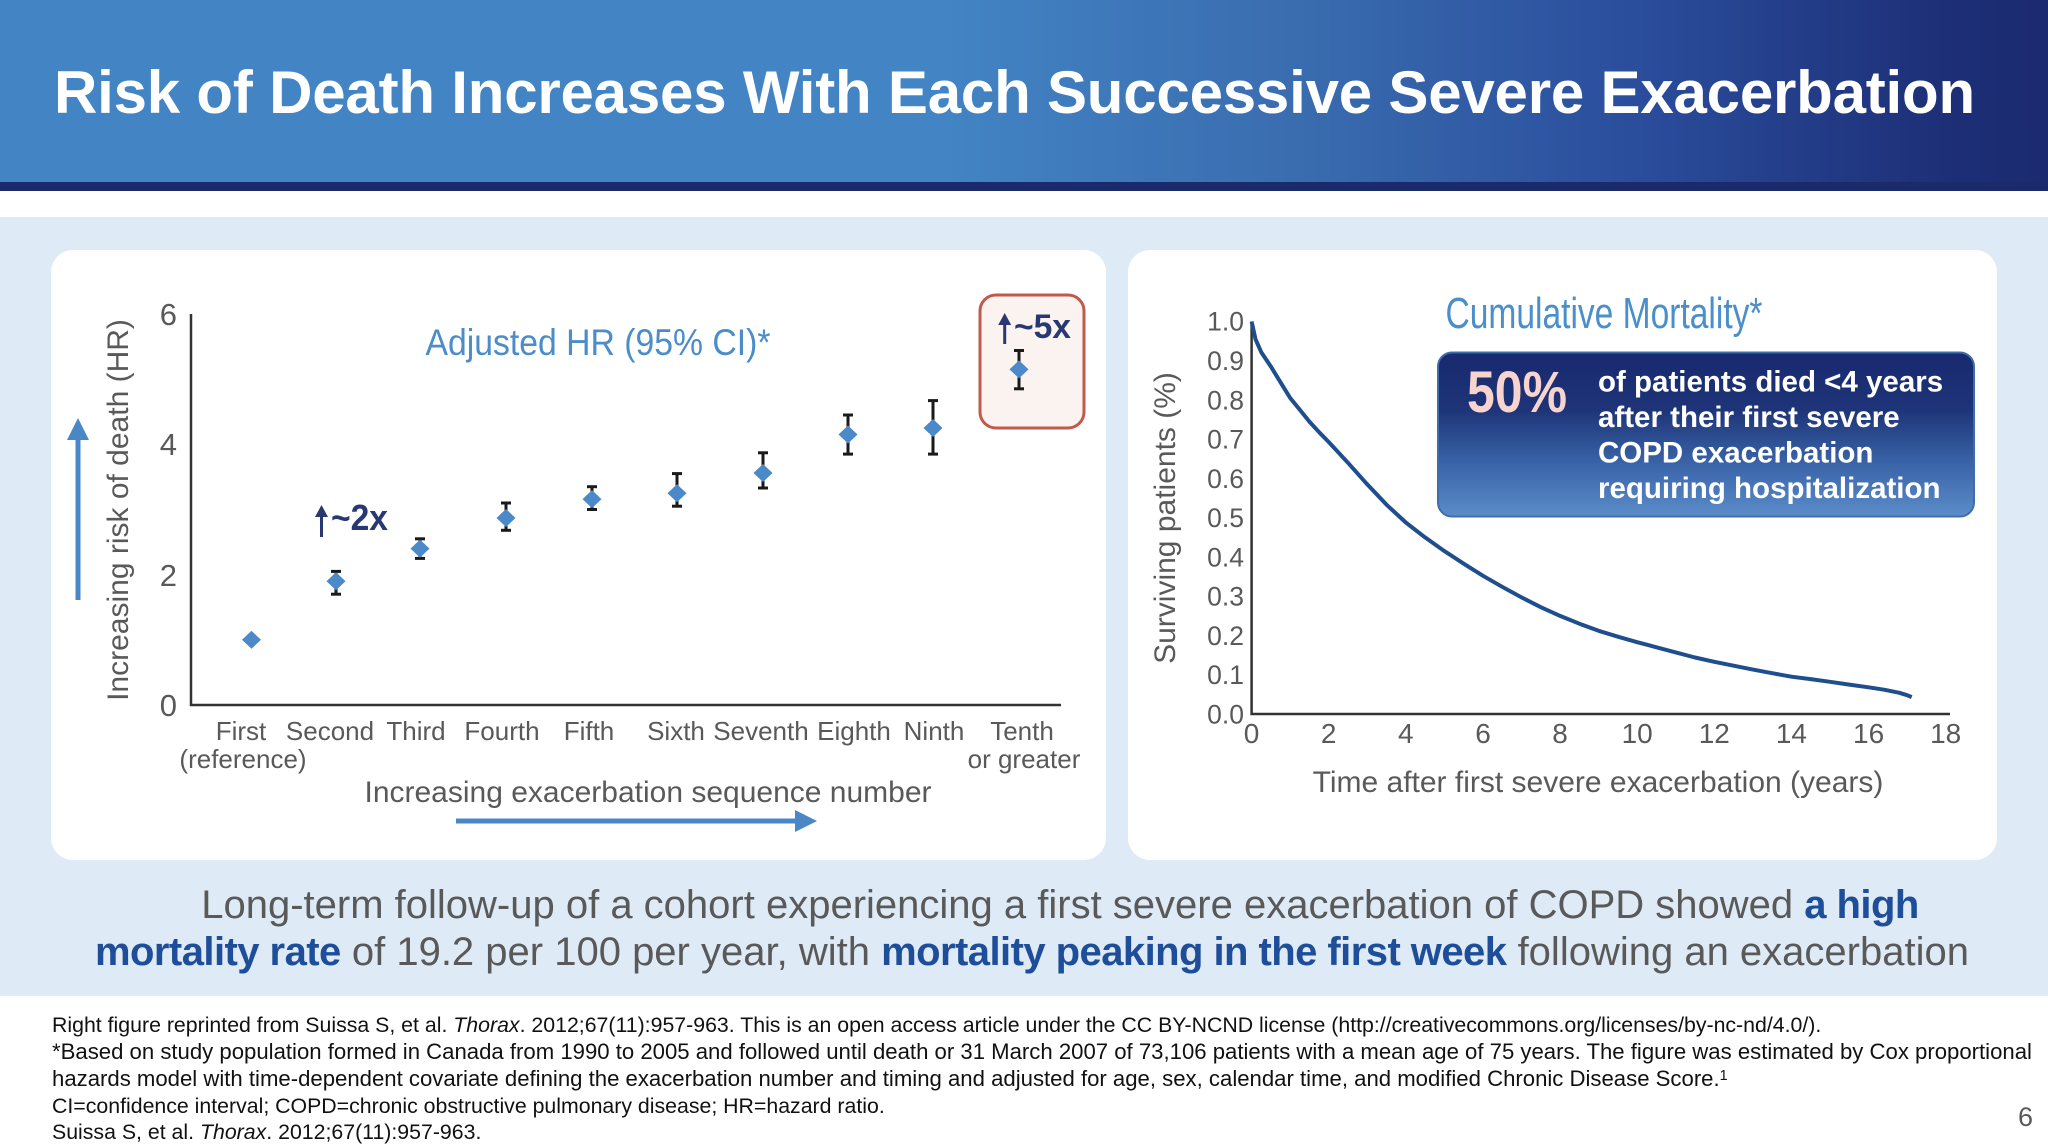  I want to click on svg-text: 18, so click(1945, 733).